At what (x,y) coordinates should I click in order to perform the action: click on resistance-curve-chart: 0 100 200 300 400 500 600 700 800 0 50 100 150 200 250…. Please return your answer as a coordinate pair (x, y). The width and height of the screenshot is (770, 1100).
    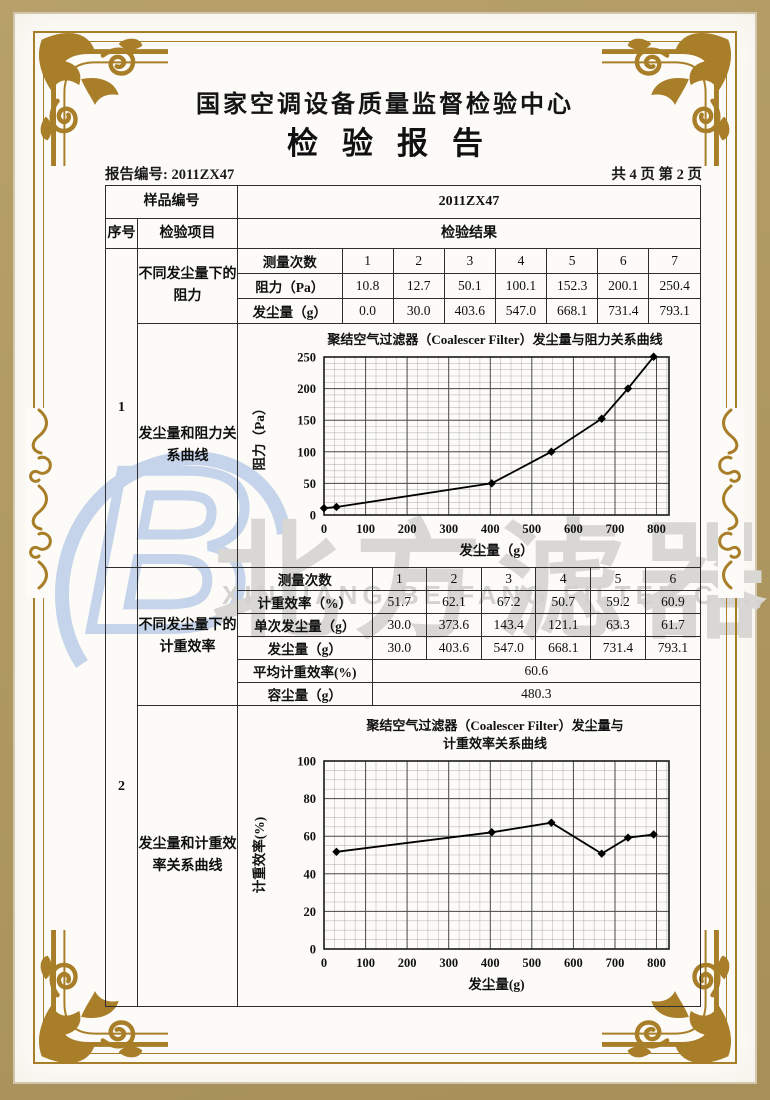
    Looking at the image, I should click on (460, 454).